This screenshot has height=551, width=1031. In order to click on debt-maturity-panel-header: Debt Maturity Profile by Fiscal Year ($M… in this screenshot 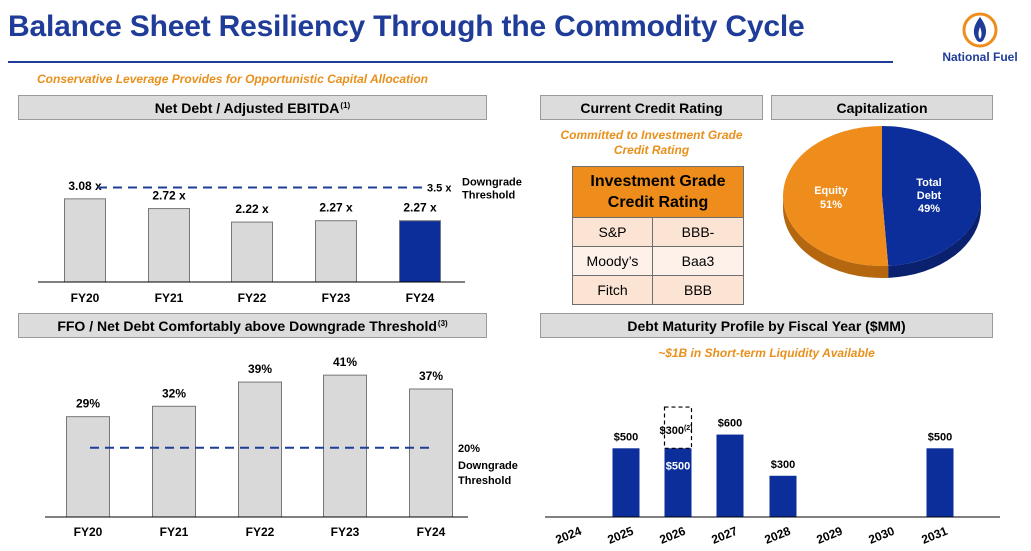, I will do `click(766, 325)`.